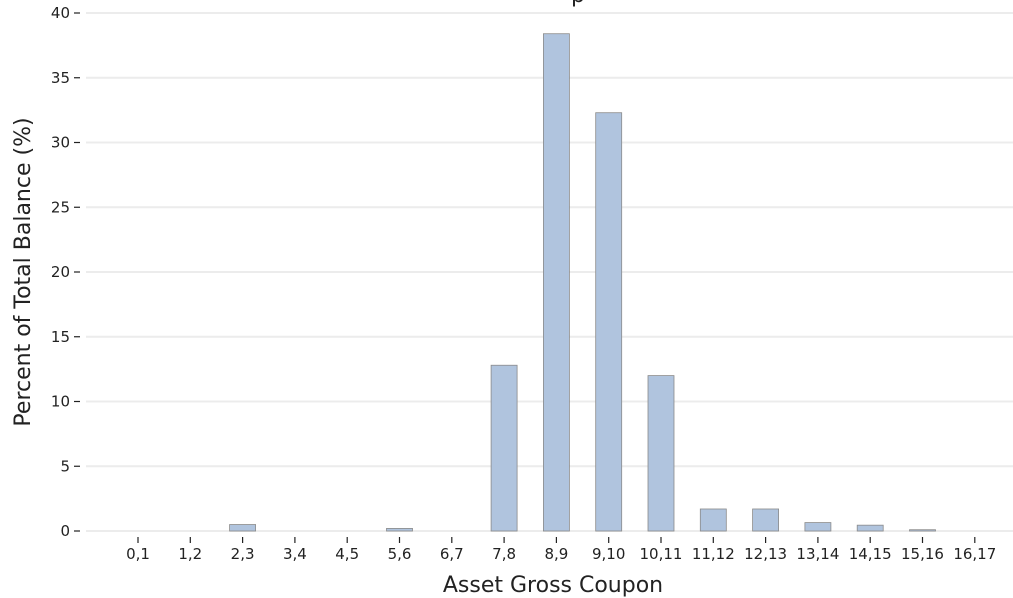 The width and height of the screenshot is (1013, 598). What do you see at coordinates (578, 4) in the screenshot?
I see `chart-title: p` at bounding box center [578, 4].